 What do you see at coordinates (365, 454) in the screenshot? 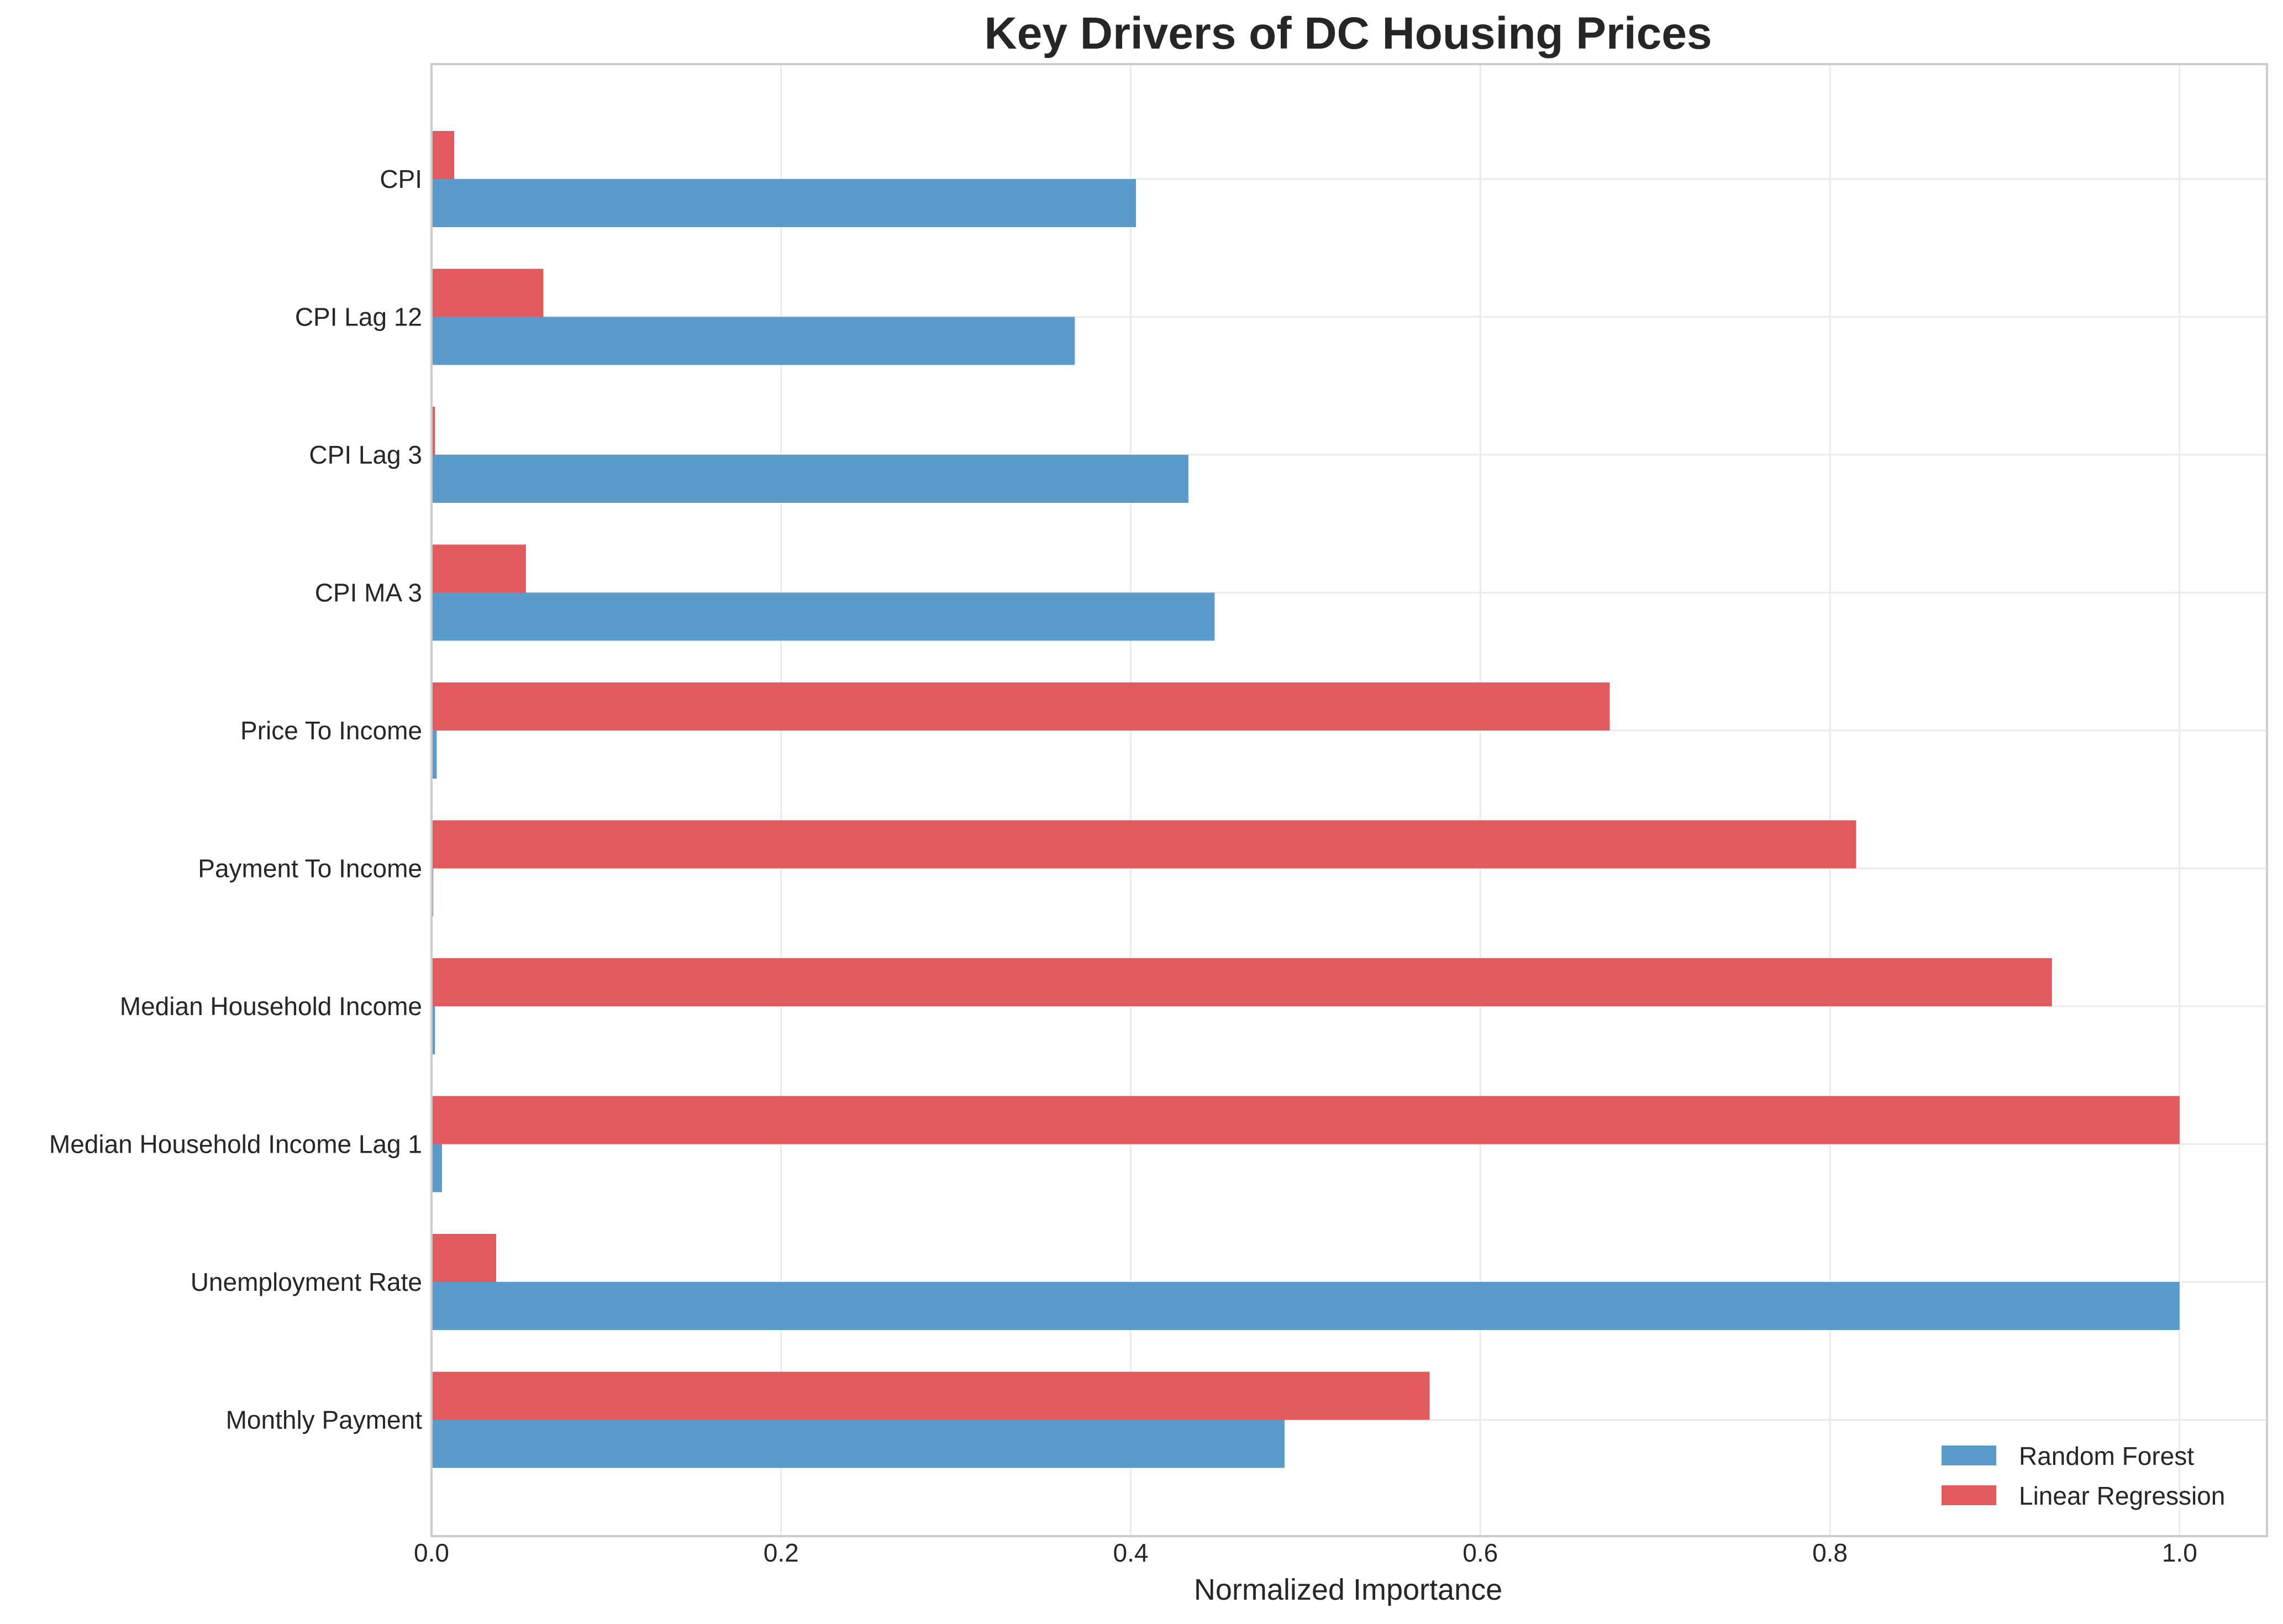
I see `category-label: CPI Lag 3` at bounding box center [365, 454].